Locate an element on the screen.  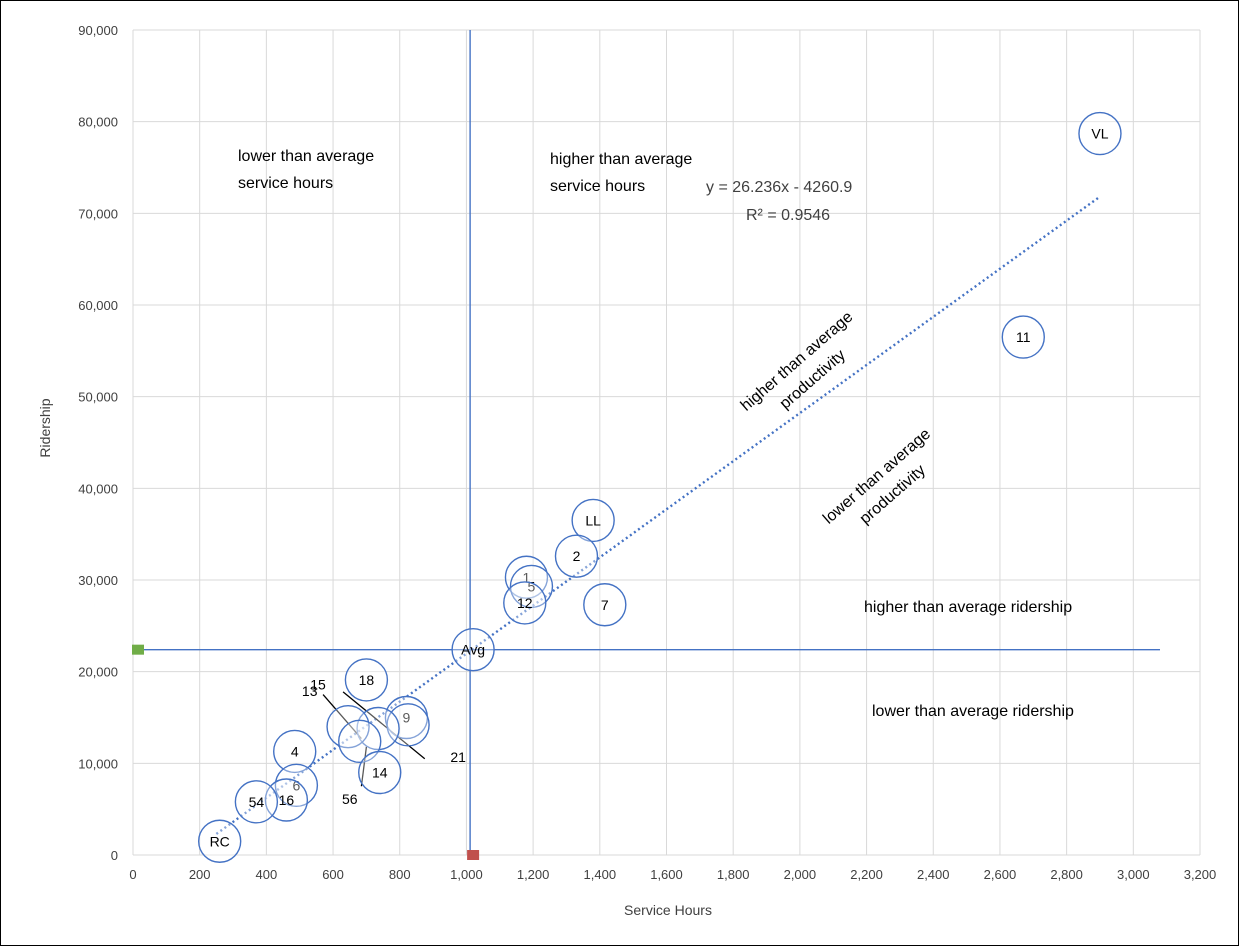
y-tick-label: 0 is located at coordinates (114, 855).